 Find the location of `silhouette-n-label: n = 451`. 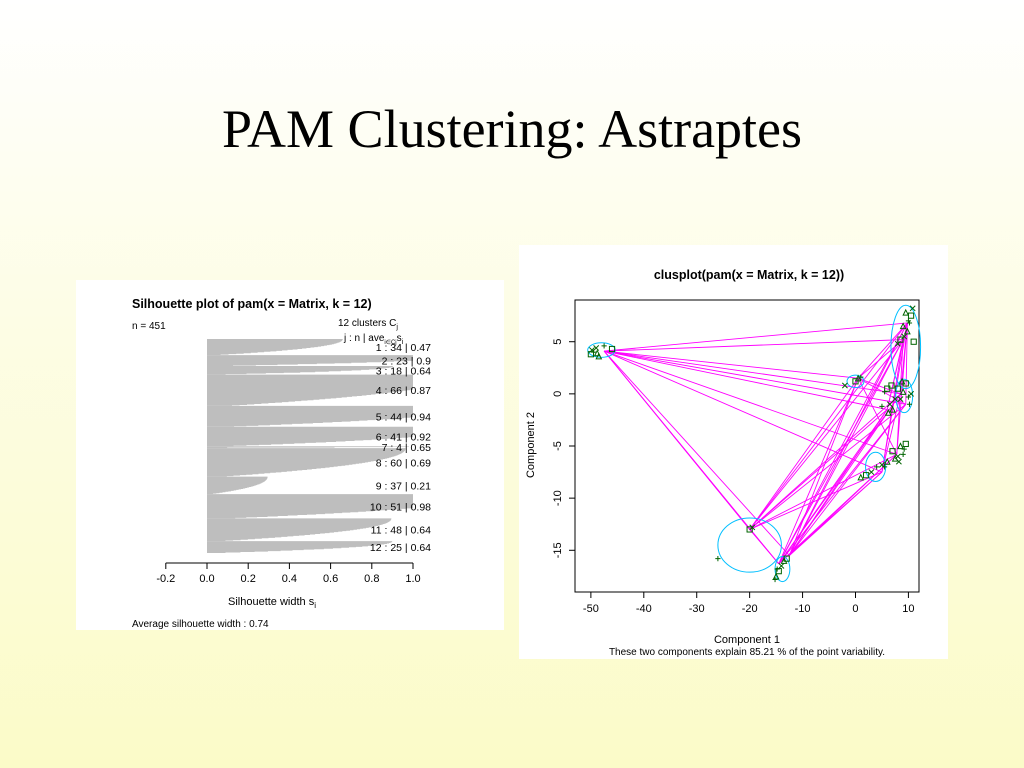

silhouette-n-label: n = 451 is located at coordinates (149, 326).